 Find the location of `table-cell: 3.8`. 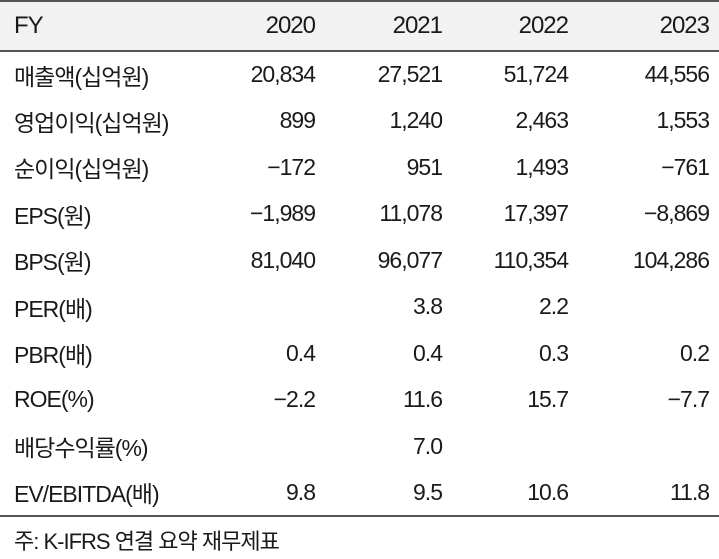

table-cell: 3.8 is located at coordinates (428, 306).